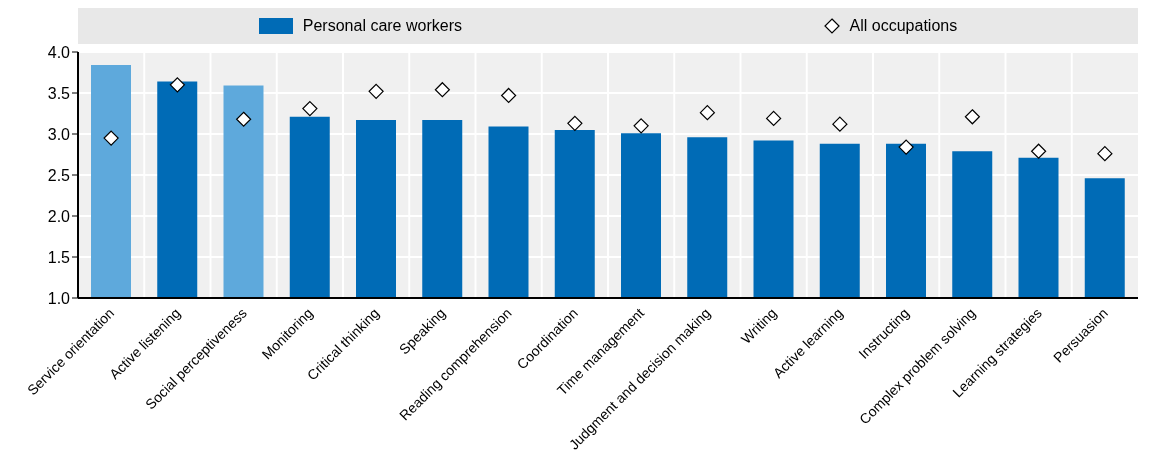  What do you see at coordinates (59, 175) in the screenshot?
I see `y-tick-label: 2.5` at bounding box center [59, 175].